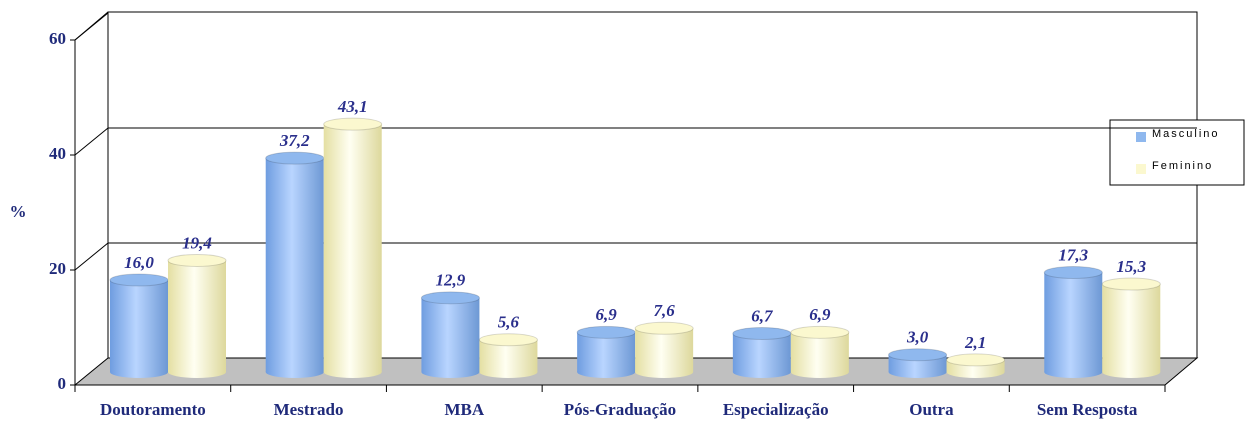  What do you see at coordinates (139, 262) in the screenshot?
I see `value-label: 16,0` at bounding box center [139, 262].